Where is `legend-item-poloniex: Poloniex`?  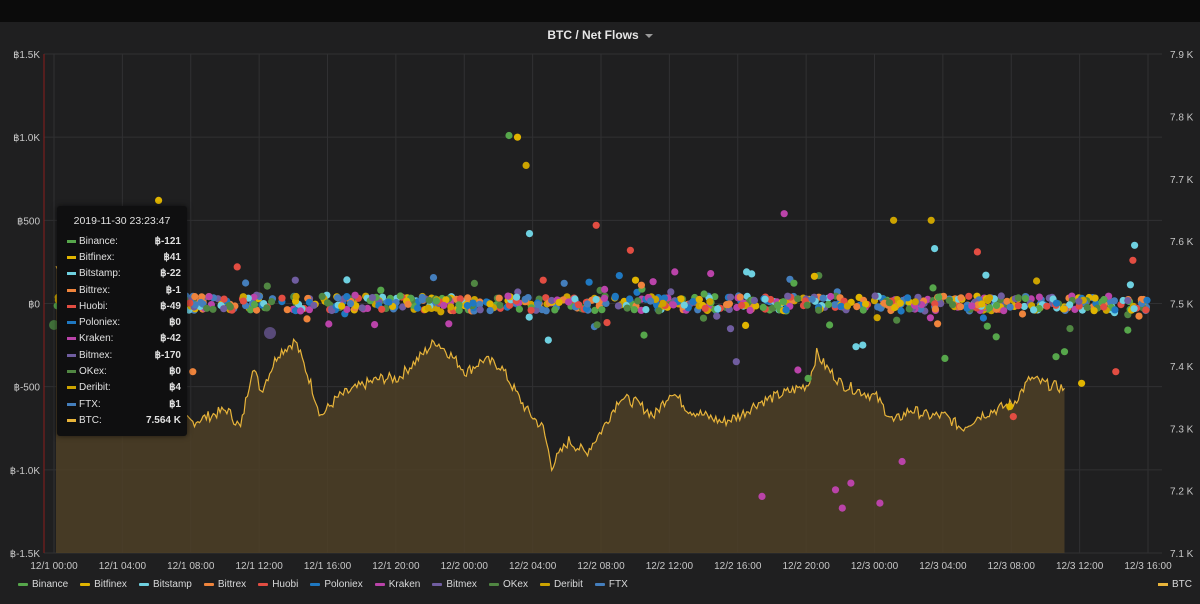 legend-item-poloniex: Poloniex is located at coordinates (336, 584).